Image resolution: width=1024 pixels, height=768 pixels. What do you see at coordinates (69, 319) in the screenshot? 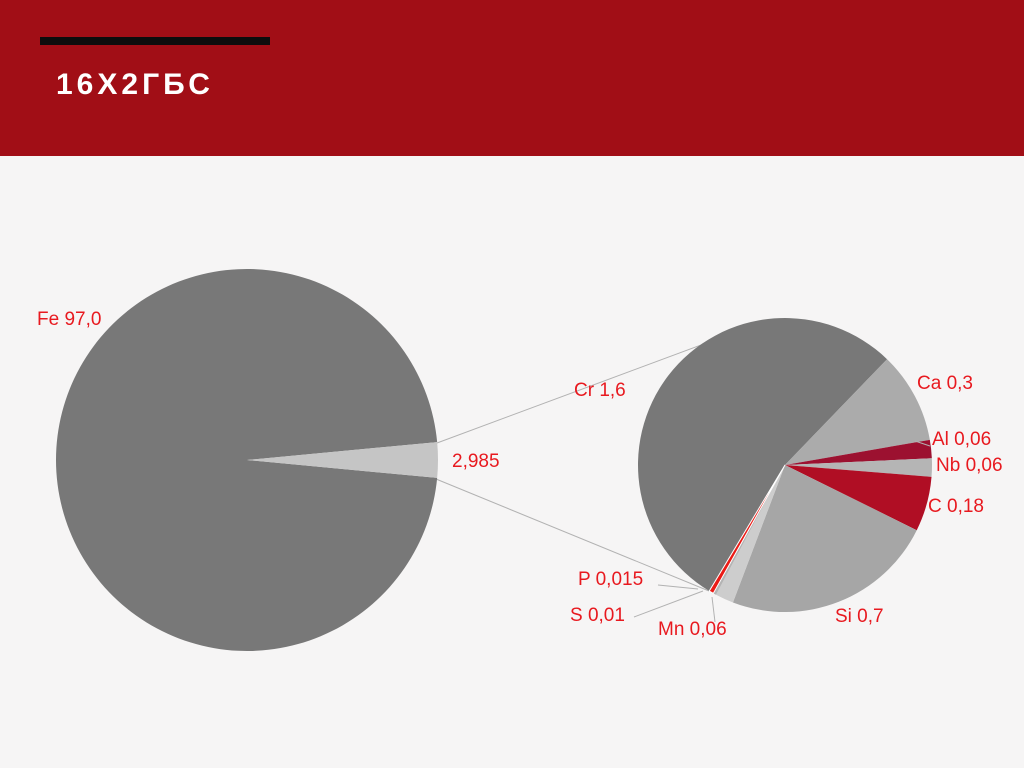
I see `slice-label-Fe: Fe 97,0` at bounding box center [69, 319].